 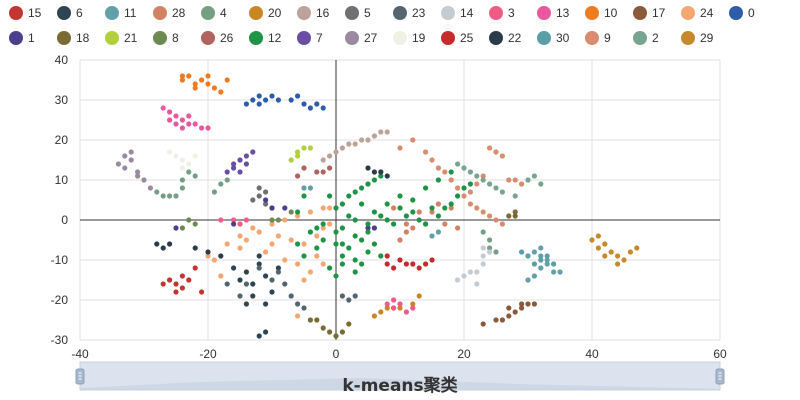 What do you see at coordinates (121, 38) in the screenshot?
I see `legend-item-21: 21` at bounding box center [121, 38].